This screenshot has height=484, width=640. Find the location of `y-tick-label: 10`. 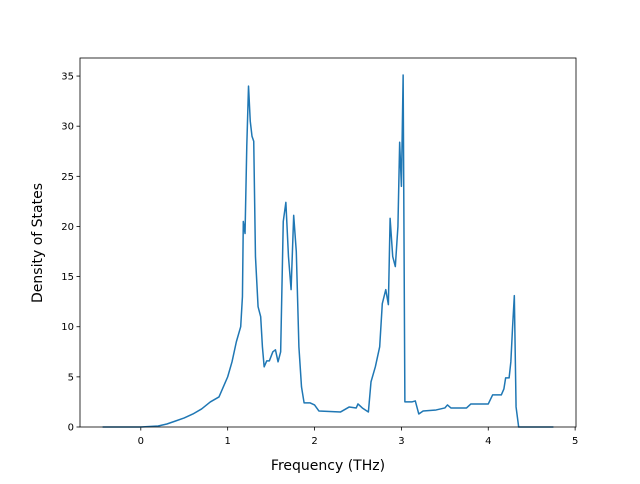

y-tick-label: 10 is located at coordinates (67, 327).